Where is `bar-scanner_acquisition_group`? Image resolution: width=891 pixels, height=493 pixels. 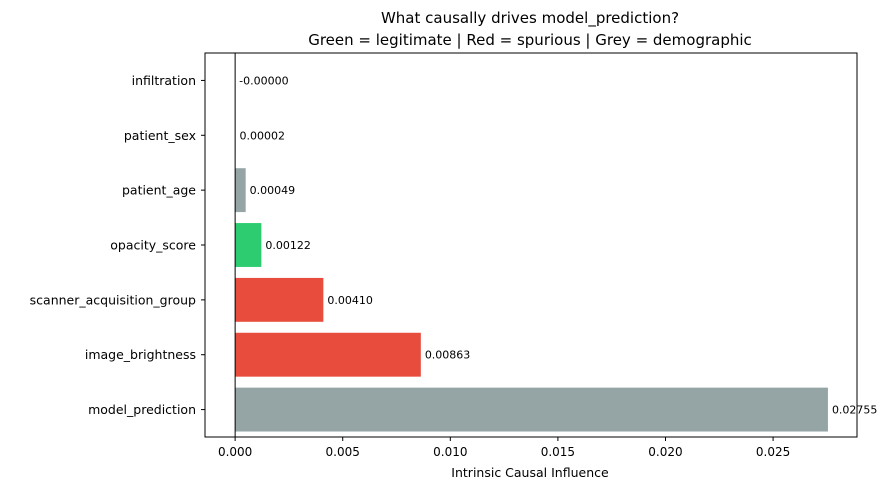
bar-scanner_acquisition_group is located at coordinates (279, 300).